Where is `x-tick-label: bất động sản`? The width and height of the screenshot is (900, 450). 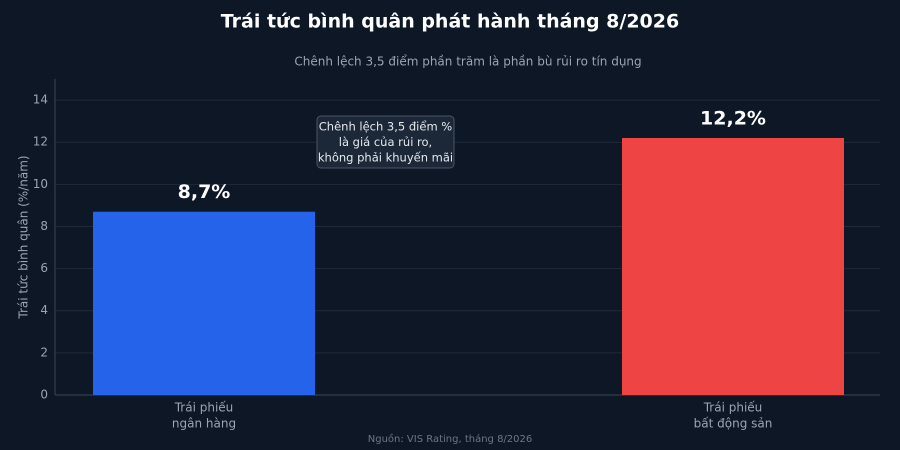
x-tick-label: bất động sản is located at coordinates (733, 424).